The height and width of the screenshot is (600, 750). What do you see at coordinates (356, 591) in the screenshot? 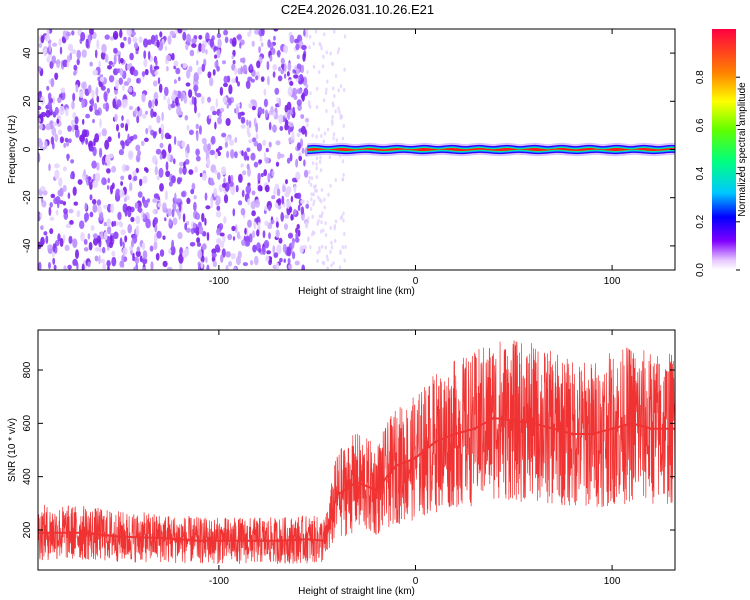
I see `x-axis-label: Height of straight line (km)` at bounding box center [356, 591].